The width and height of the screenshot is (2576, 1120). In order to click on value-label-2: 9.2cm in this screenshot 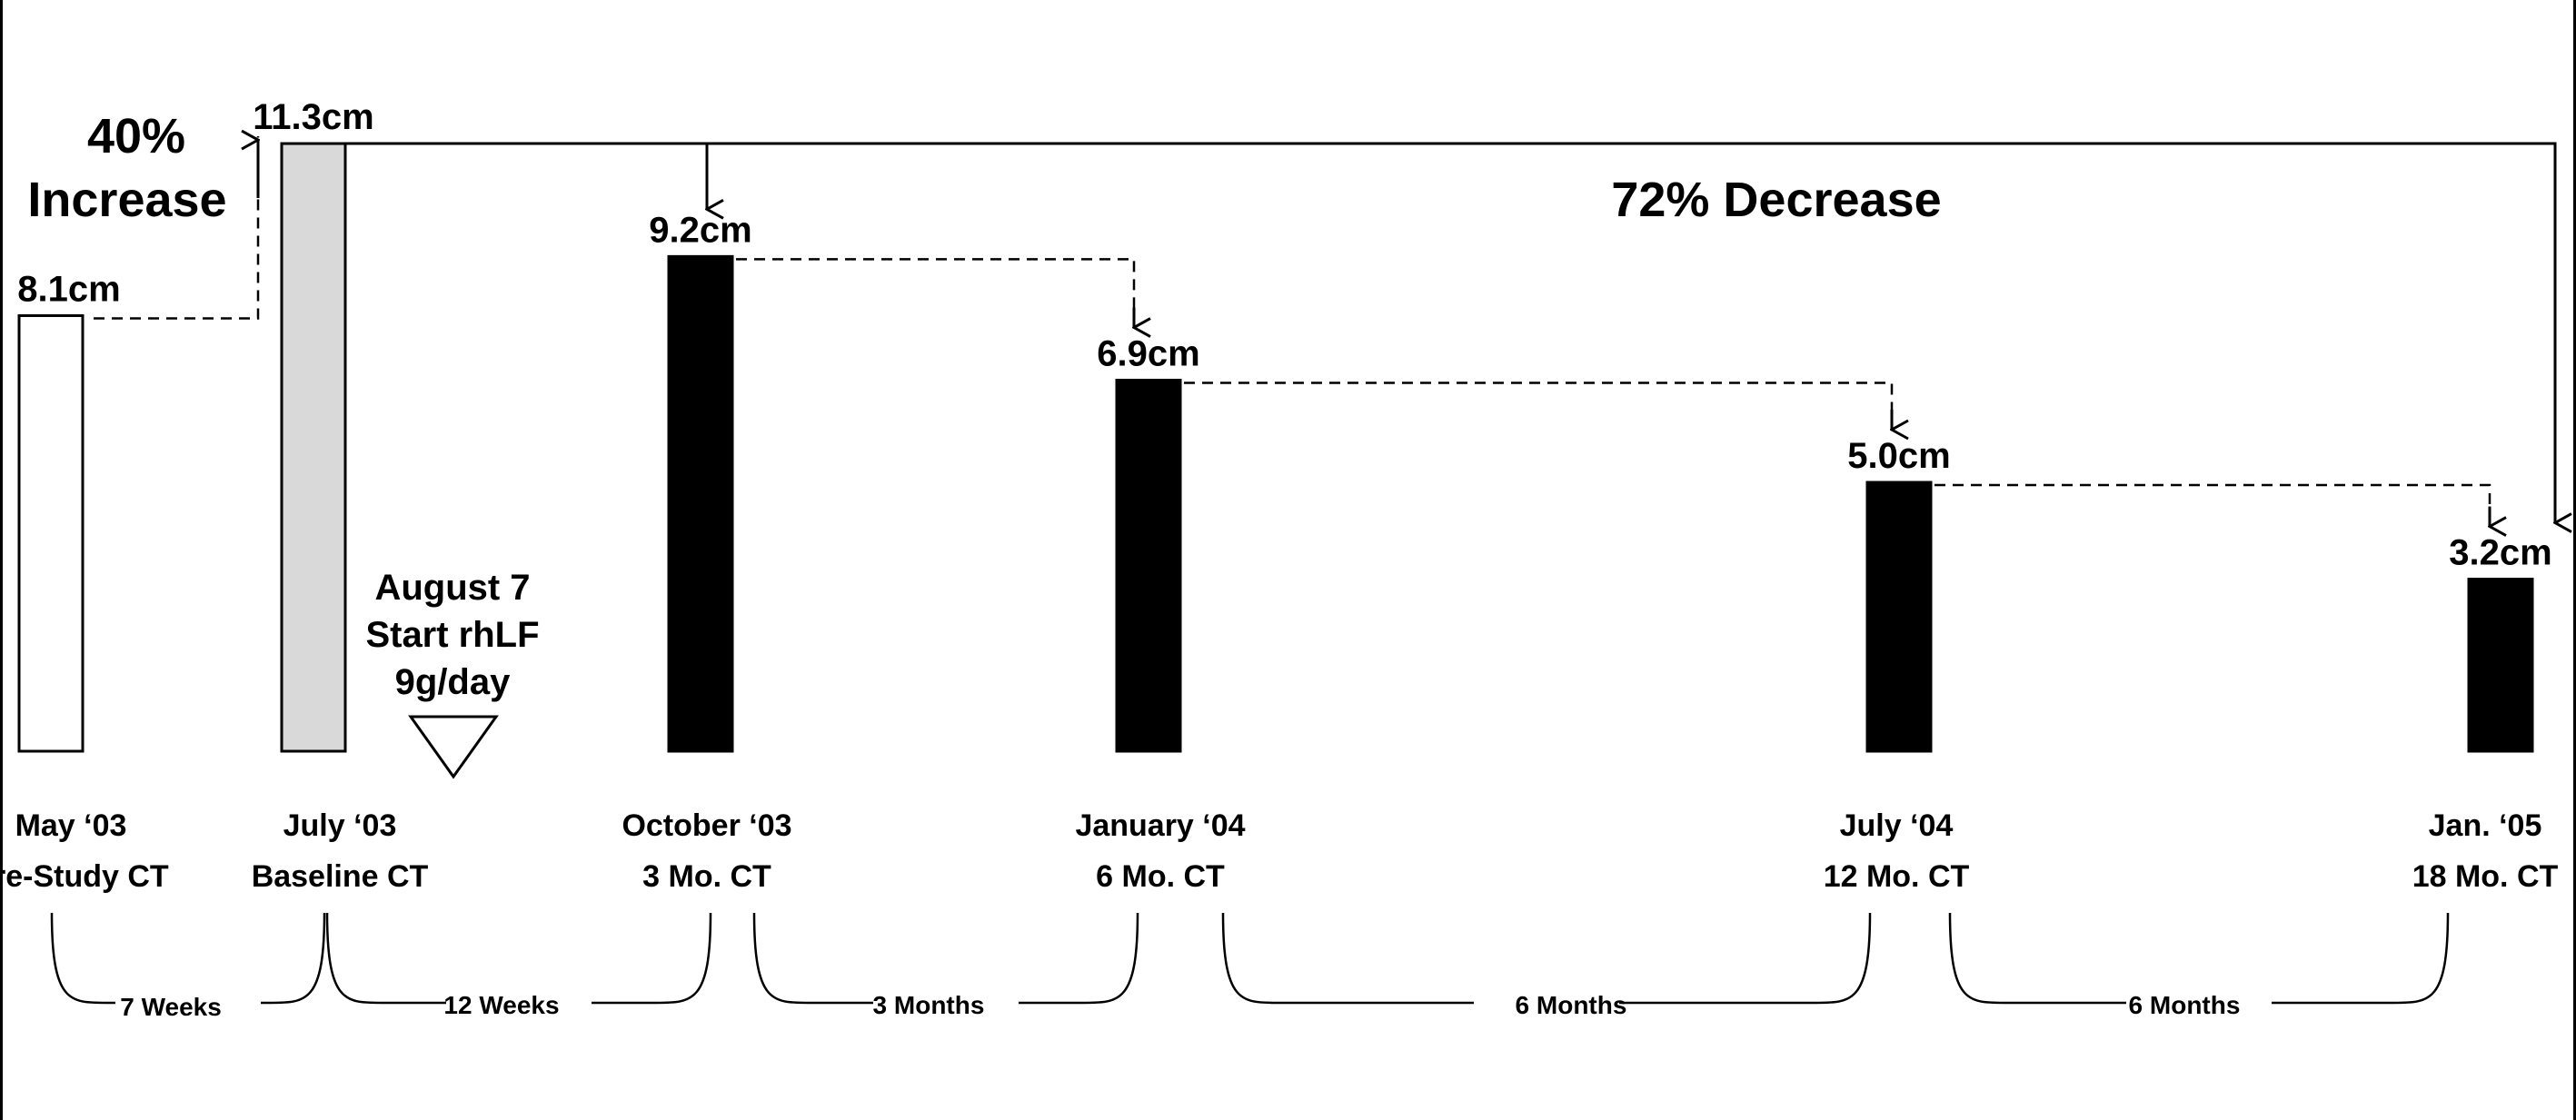, I will do `click(700, 230)`.